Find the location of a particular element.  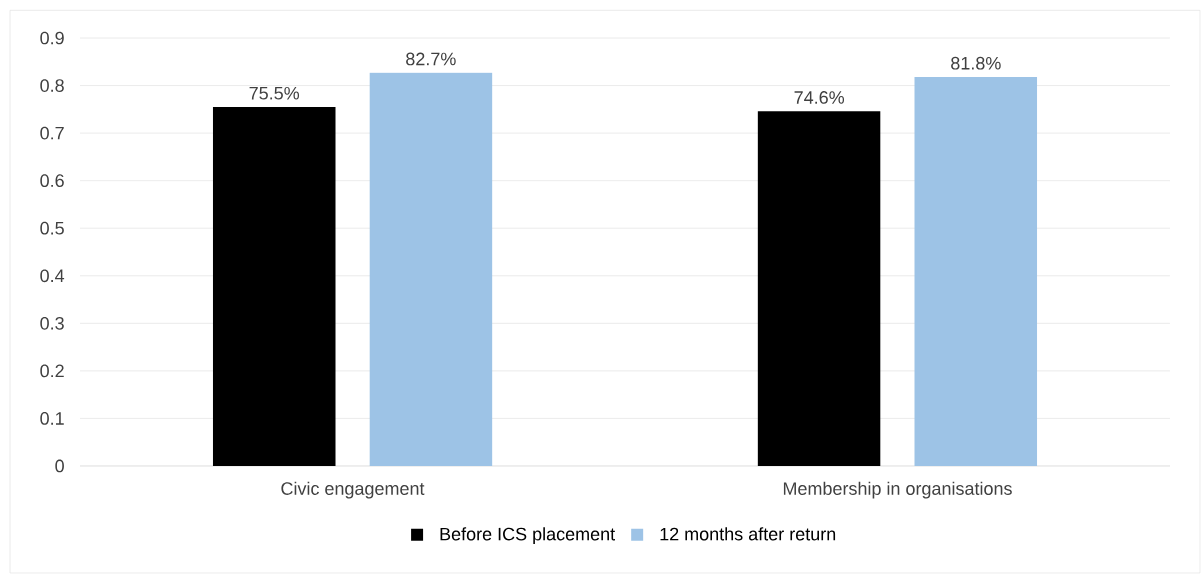

y-tick-label: 0.3 is located at coordinates (52, 323).